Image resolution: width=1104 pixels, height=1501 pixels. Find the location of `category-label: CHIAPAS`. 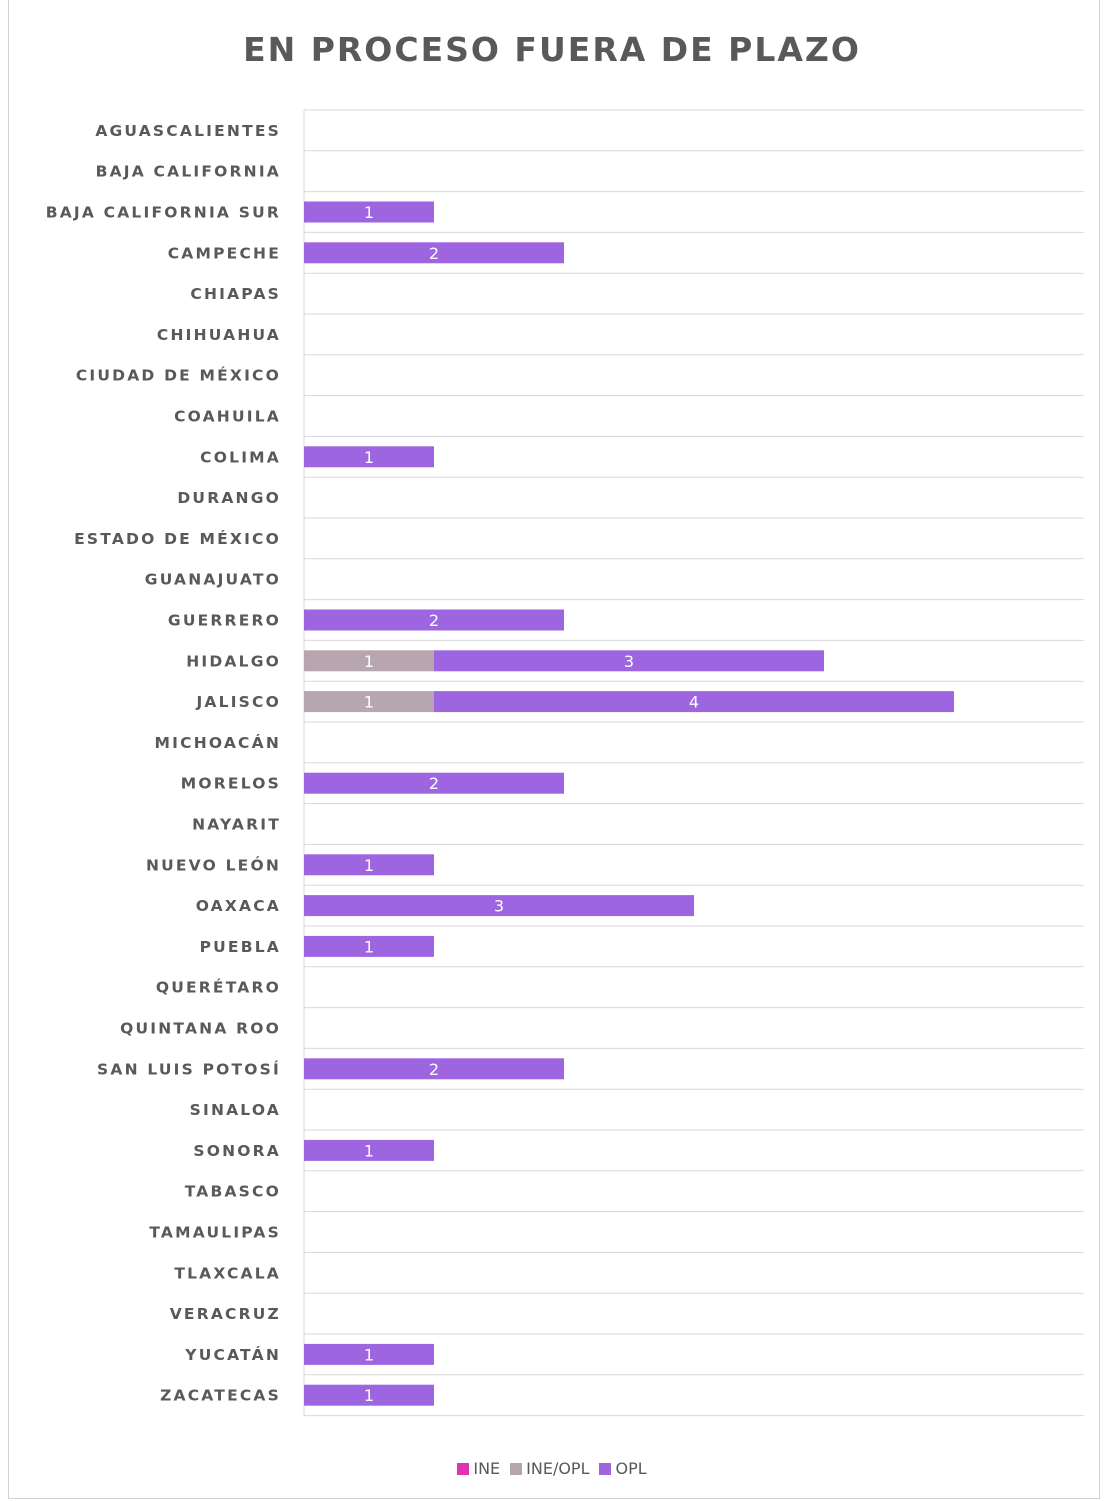

category-label: CHIAPAS is located at coordinates (235, 294).